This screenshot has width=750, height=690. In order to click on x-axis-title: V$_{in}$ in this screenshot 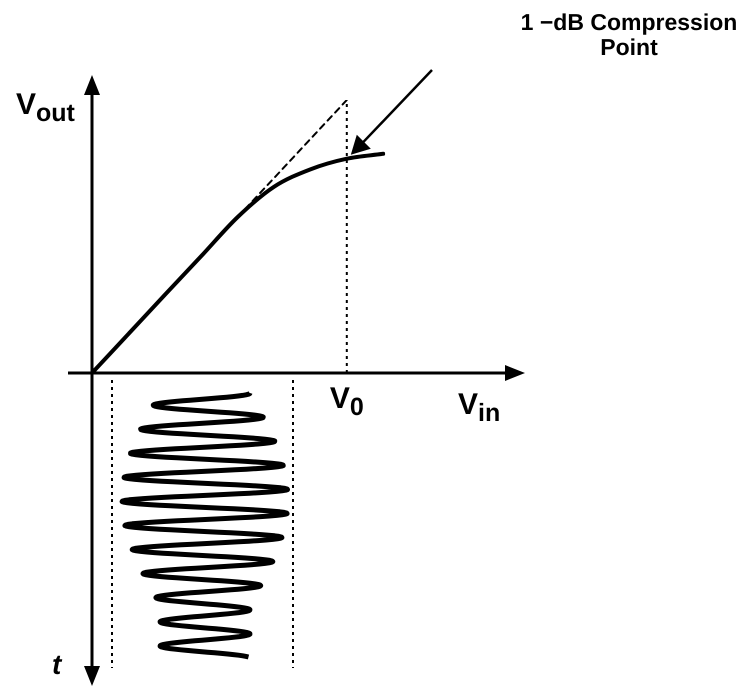, I will do `click(479, 408)`.